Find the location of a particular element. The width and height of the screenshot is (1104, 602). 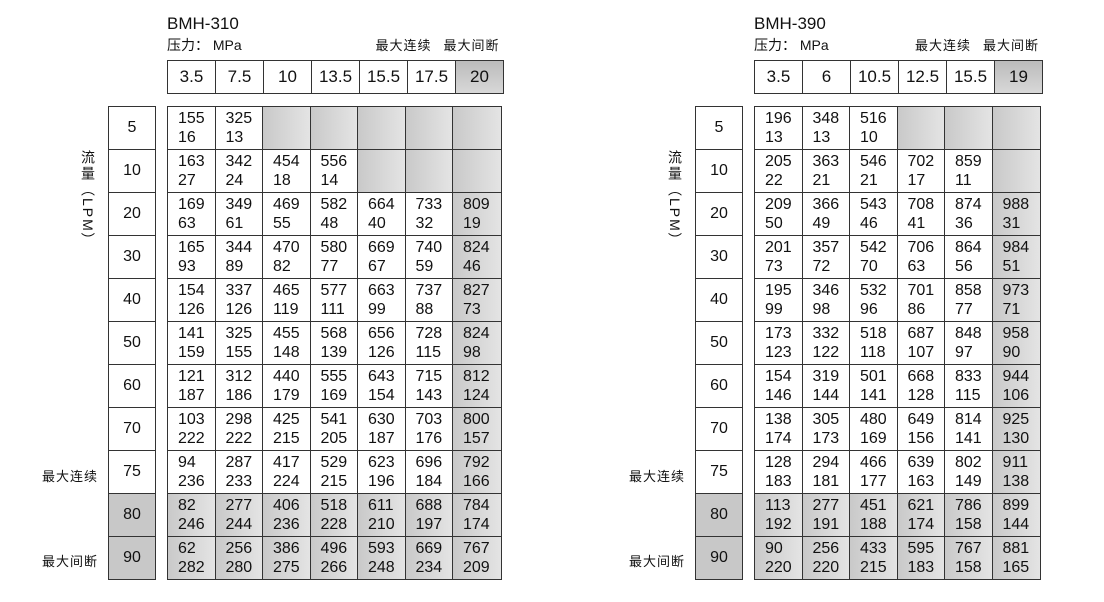

speed-value: 165 is located at coordinates (191, 247).